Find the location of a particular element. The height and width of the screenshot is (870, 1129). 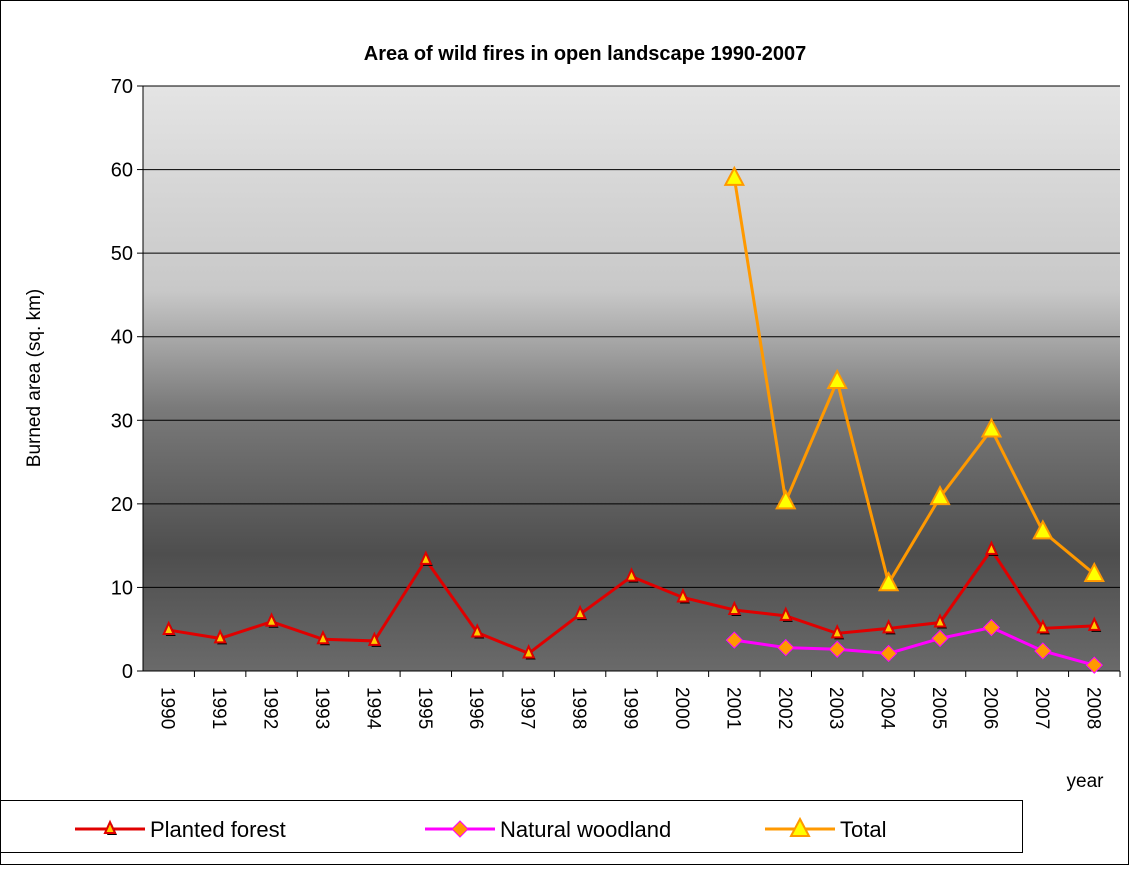

y-tick-label: 30 is located at coordinates (122, 421).